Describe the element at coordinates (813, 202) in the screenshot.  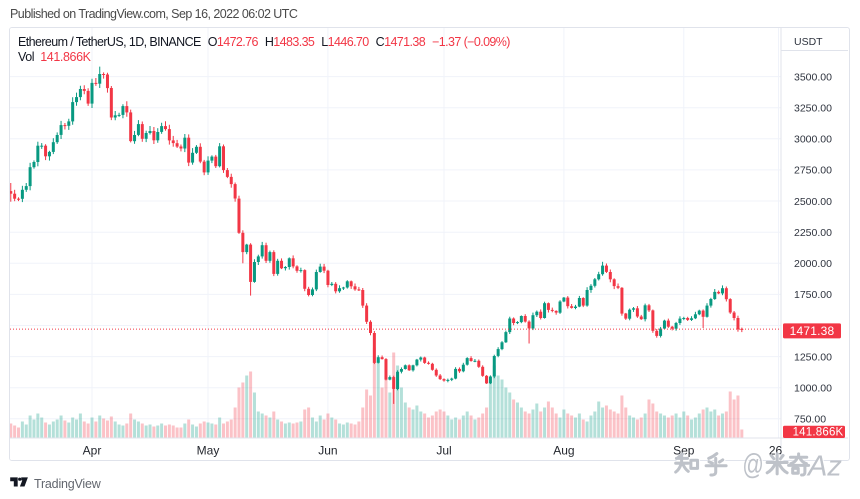
I see `svg-text: 2500.00` at that location.